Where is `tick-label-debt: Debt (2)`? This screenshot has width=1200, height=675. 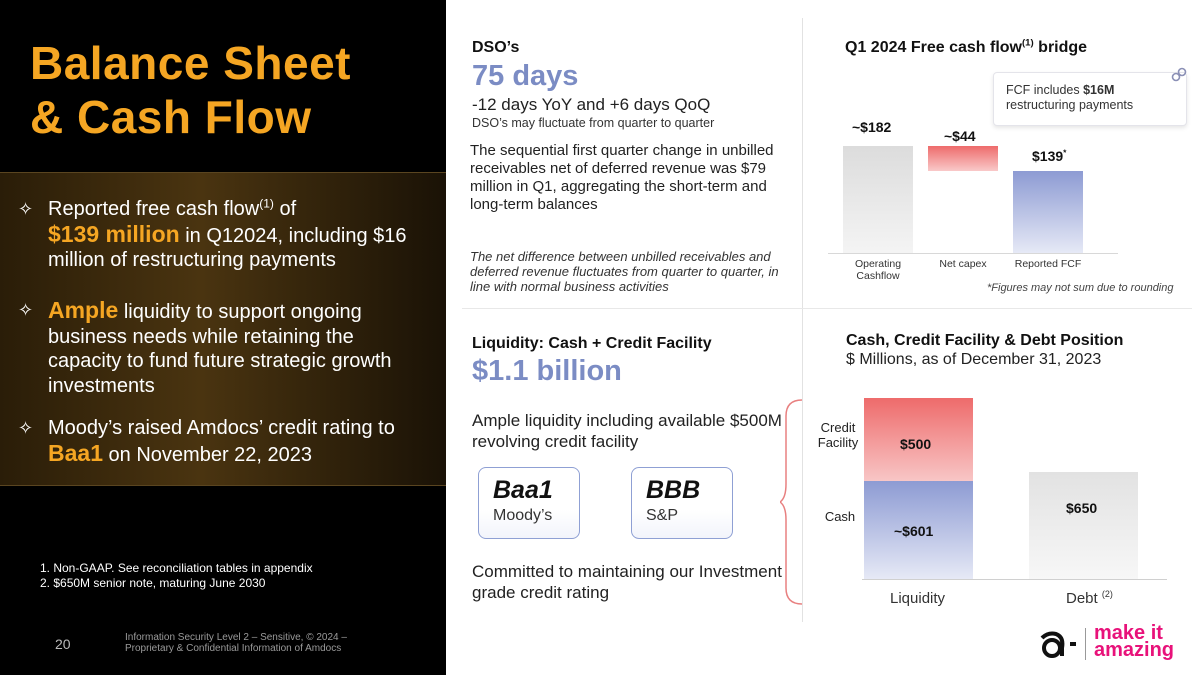 tick-label-debt: Debt (2) is located at coordinates (1089, 598).